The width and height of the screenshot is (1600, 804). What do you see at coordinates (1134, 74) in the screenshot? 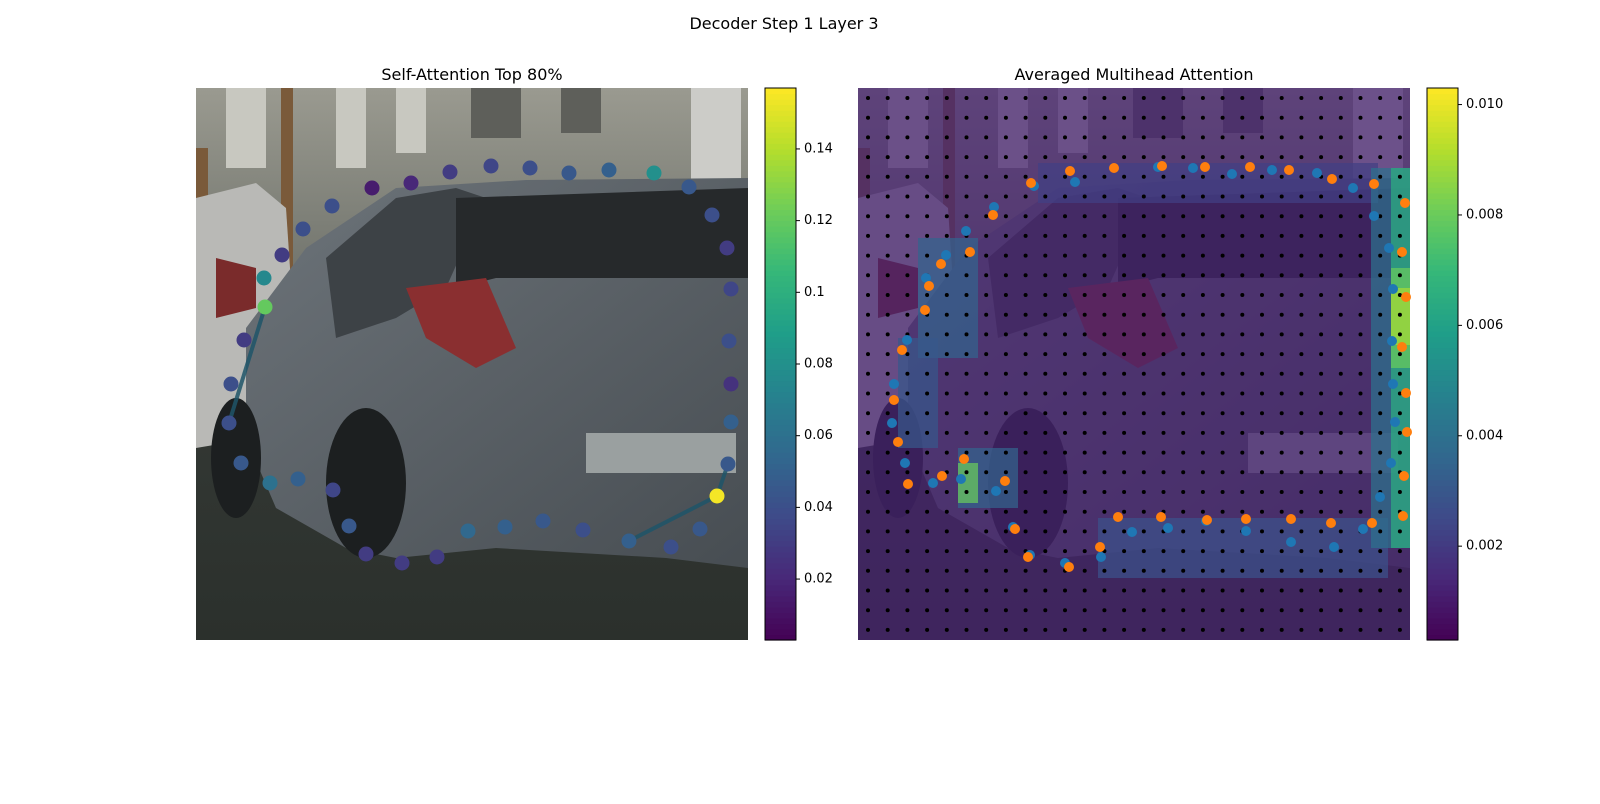
I see `subplot-title: Averaged Multihead Attention` at bounding box center [1134, 74].